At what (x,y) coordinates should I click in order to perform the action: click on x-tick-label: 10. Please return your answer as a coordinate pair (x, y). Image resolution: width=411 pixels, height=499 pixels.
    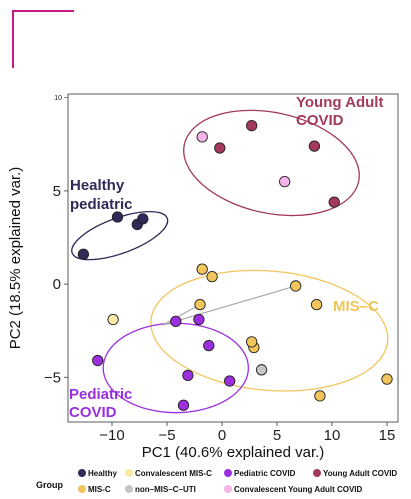
    Looking at the image, I should click on (332, 435).